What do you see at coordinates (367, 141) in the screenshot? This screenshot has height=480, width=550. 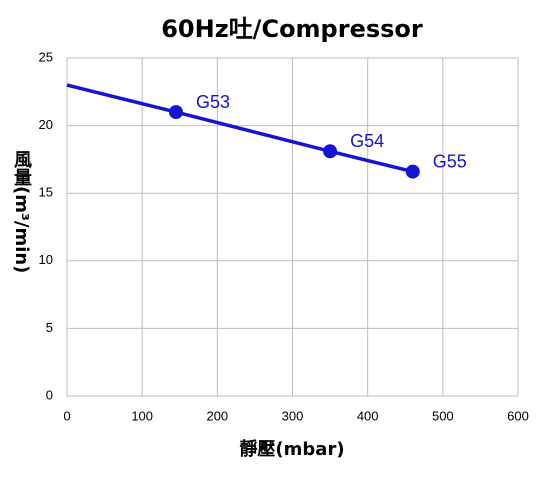 I see `point-label: G54` at bounding box center [367, 141].